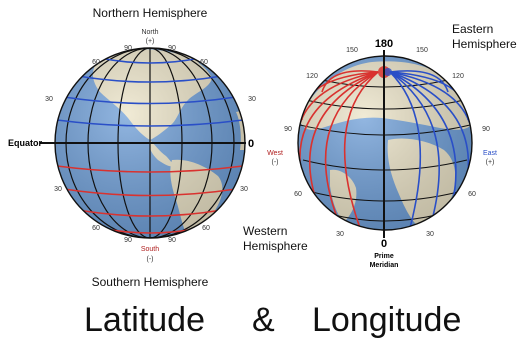 The width and height of the screenshot is (527, 343). Describe the element at coordinates (458, 76) in the screenshot. I see `lon-tick-e120: 120` at that location.